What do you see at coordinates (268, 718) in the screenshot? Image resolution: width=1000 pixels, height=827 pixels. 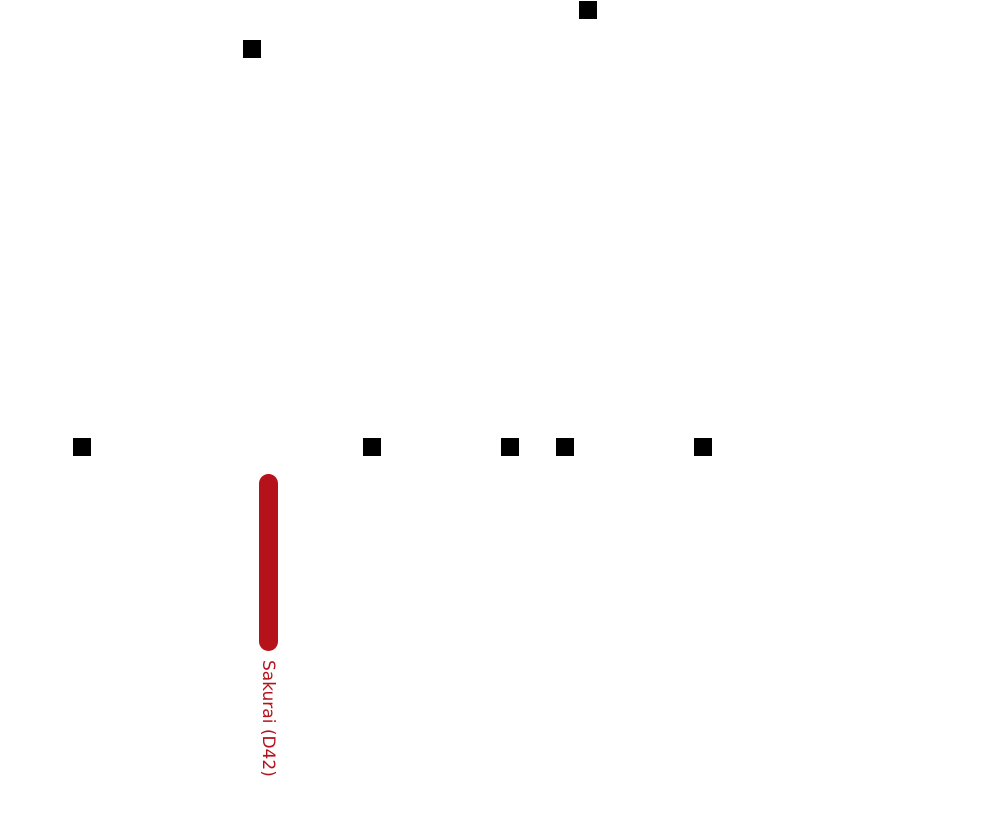 I see `line-label: Sakurai (D42)` at bounding box center [268, 718].